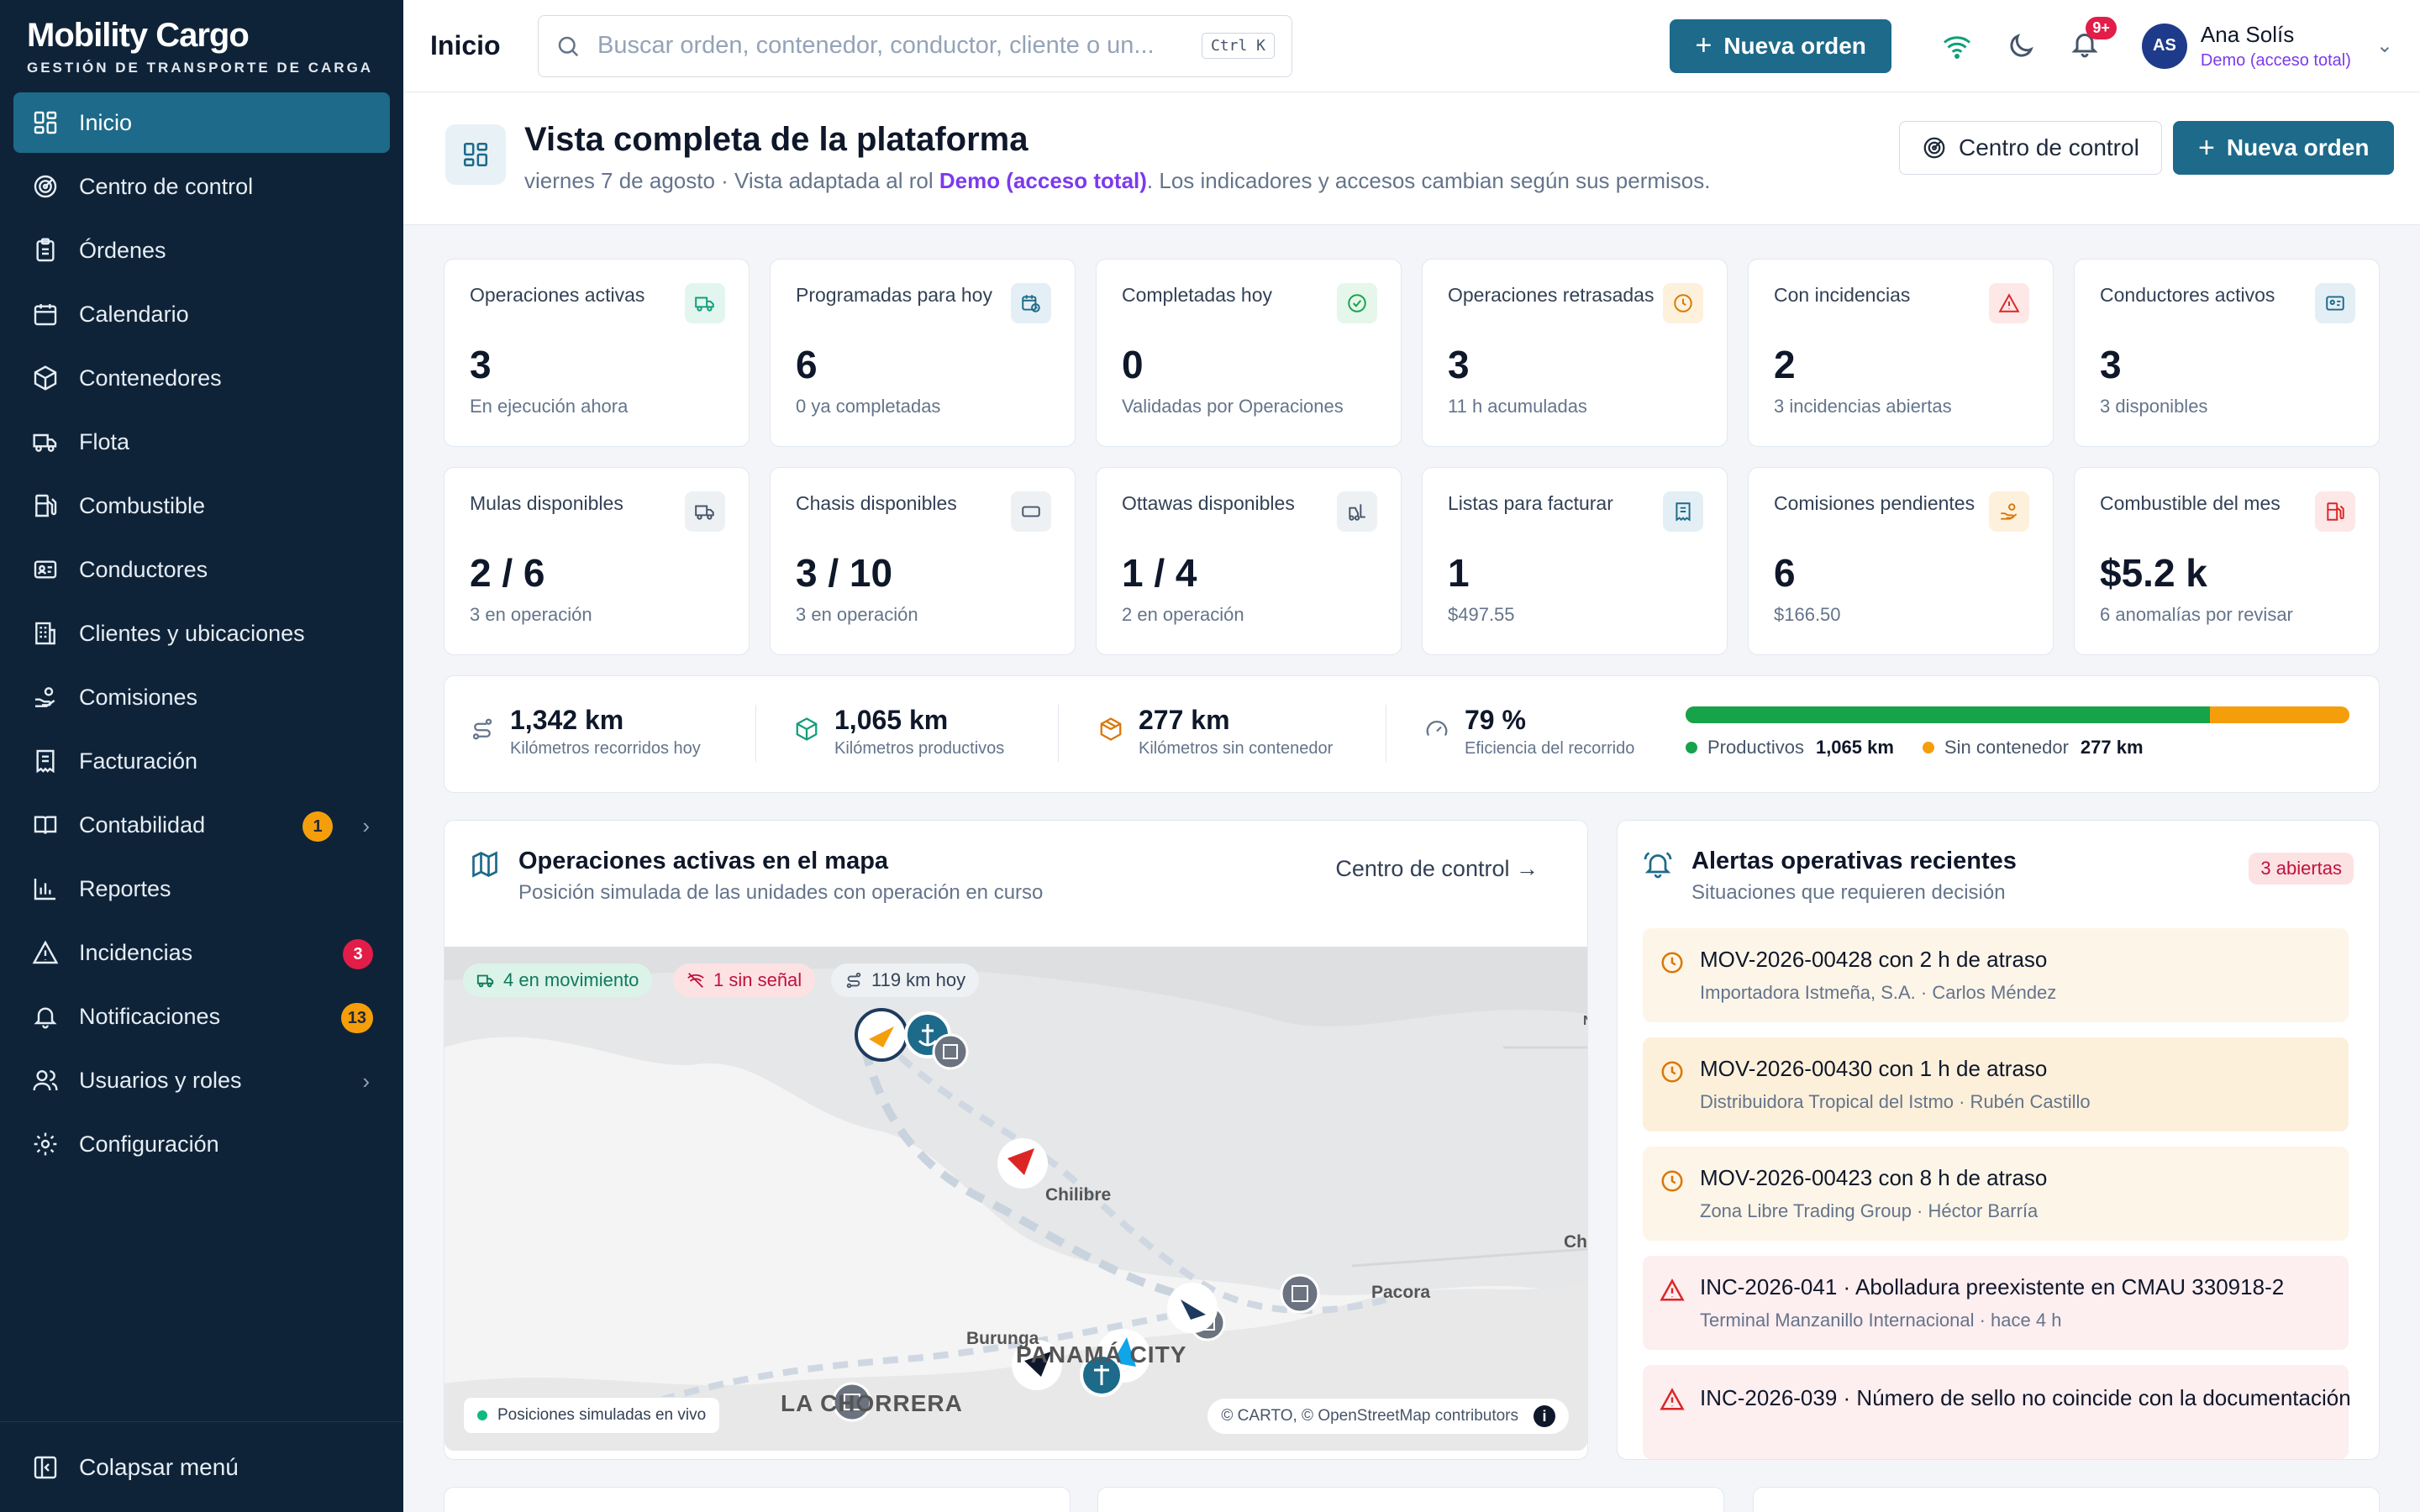 This screenshot has height=1512, width=2420. What do you see at coordinates (202, 761) in the screenshot?
I see `sidebar-item-facturacion: Facturación` at bounding box center [202, 761].